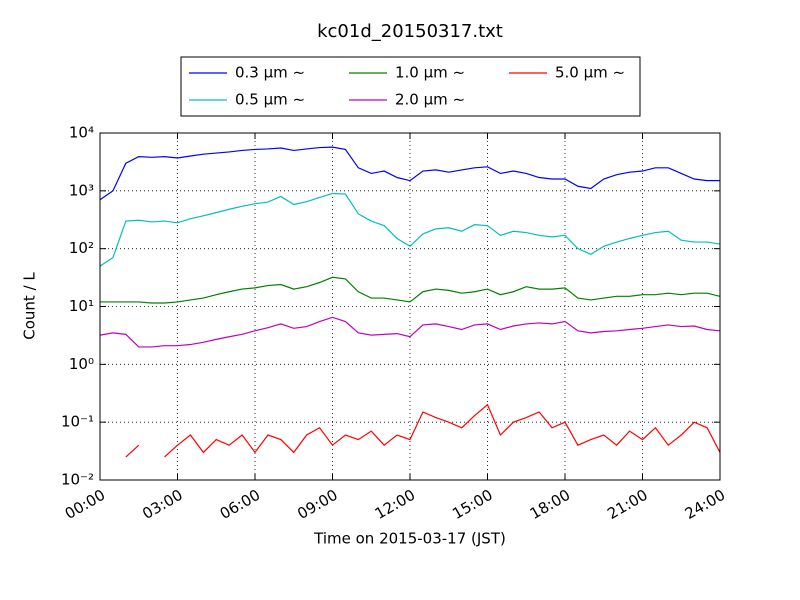  What do you see at coordinates (81, 306) in the screenshot?
I see `y-tick-label: 10¹` at bounding box center [81, 306].